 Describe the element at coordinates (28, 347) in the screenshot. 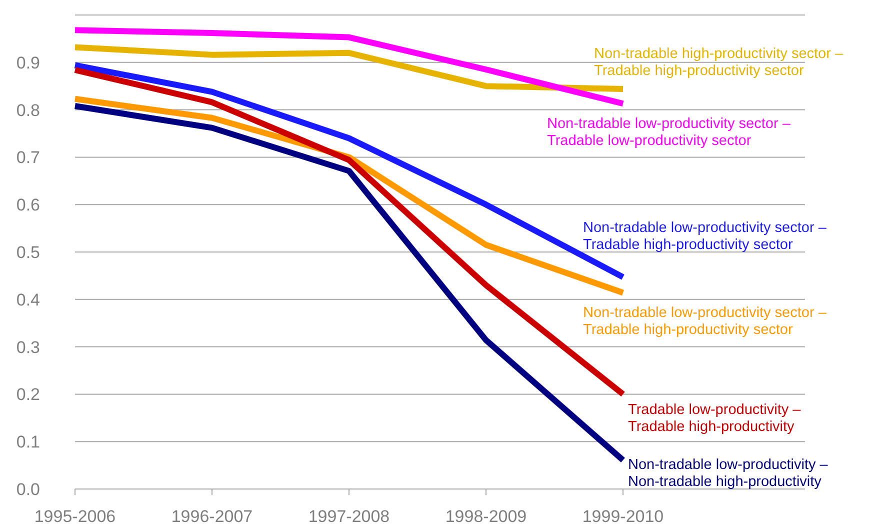

I see `y-tick-label: 0.3` at that location.